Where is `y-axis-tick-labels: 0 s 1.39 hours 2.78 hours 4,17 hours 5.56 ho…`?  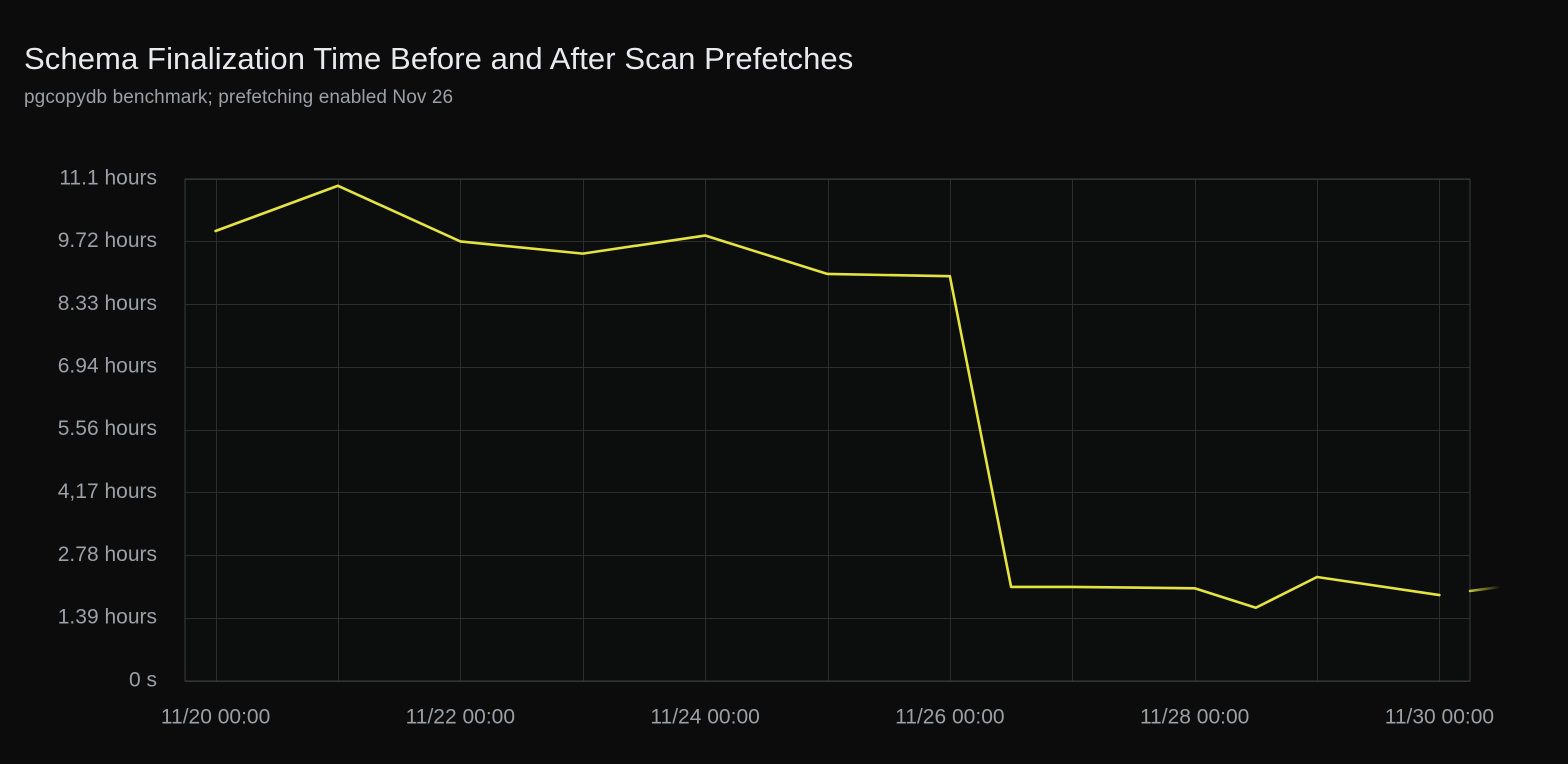
y-axis-tick-labels: 0 s 1.39 hours 2.78 hours 4,17 hours 5.56 ho… is located at coordinates (107, 429).